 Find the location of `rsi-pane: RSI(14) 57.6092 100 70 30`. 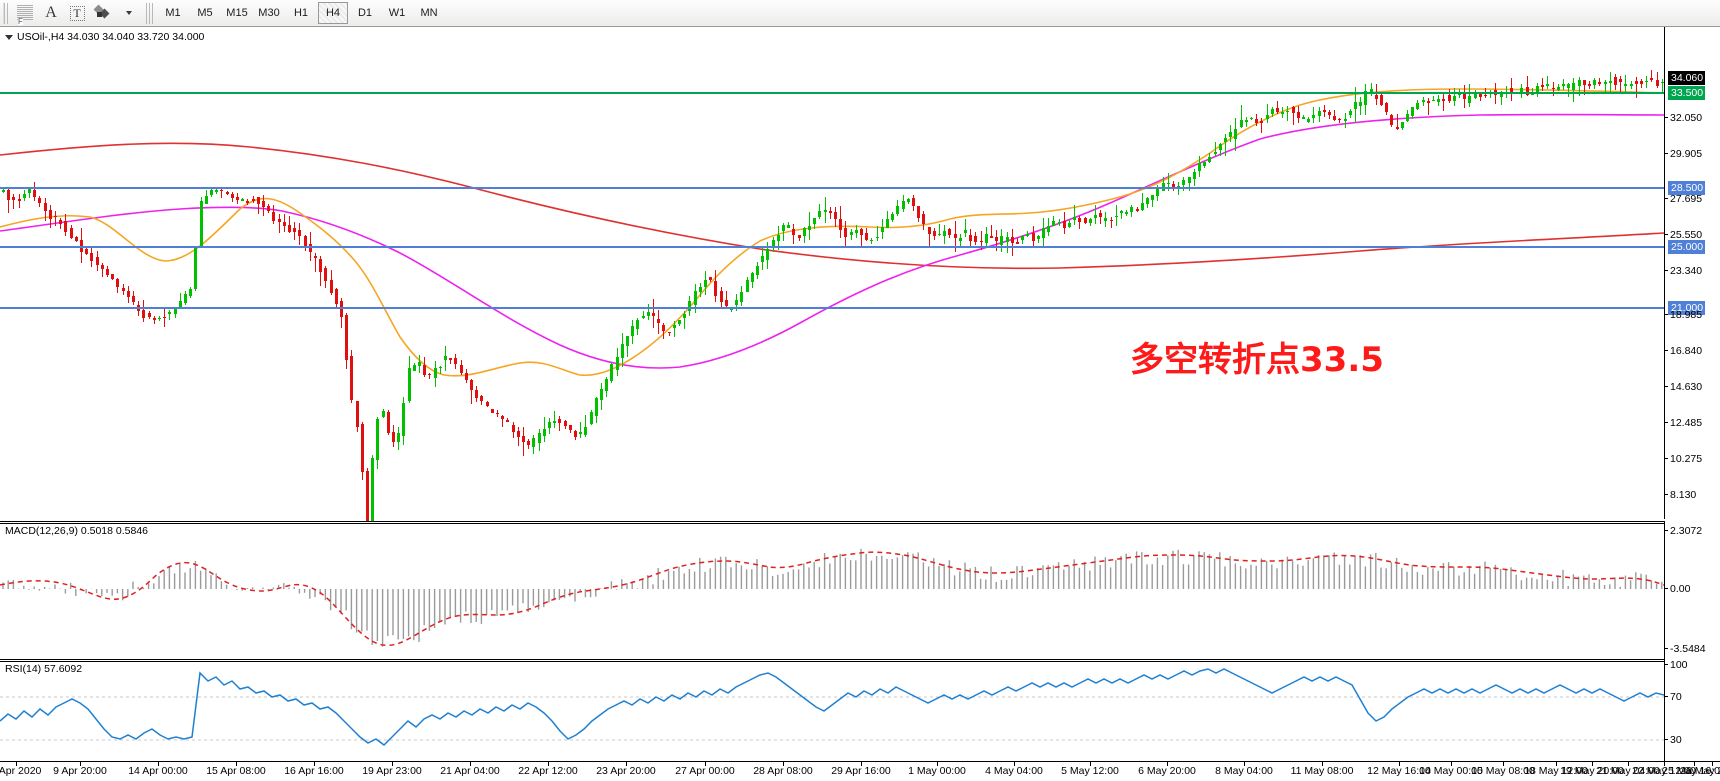

rsi-pane: RSI(14) 57.6092 100 70 30 is located at coordinates (860, 710).